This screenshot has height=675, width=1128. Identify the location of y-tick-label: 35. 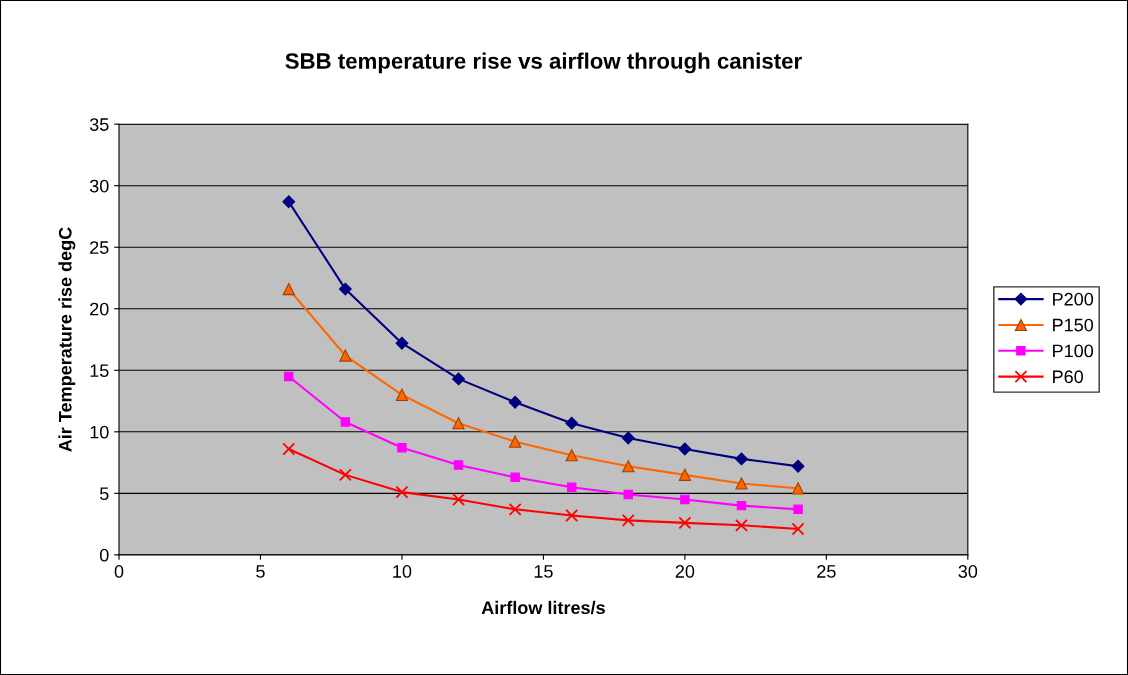
(99, 124).